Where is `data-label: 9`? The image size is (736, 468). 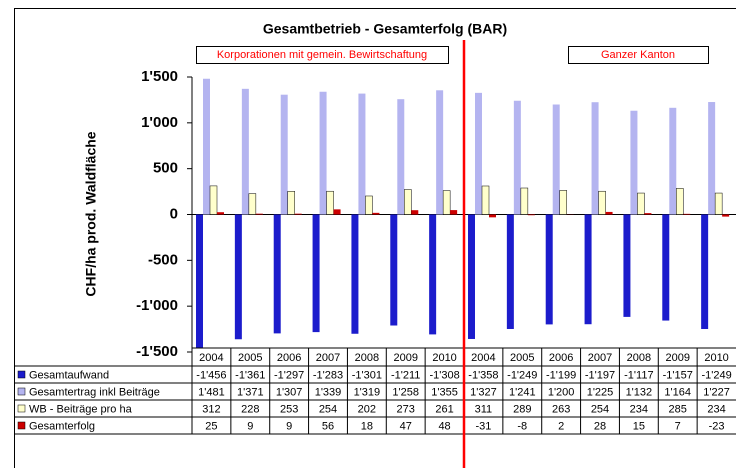
data-label: 9 is located at coordinates (250, 426).